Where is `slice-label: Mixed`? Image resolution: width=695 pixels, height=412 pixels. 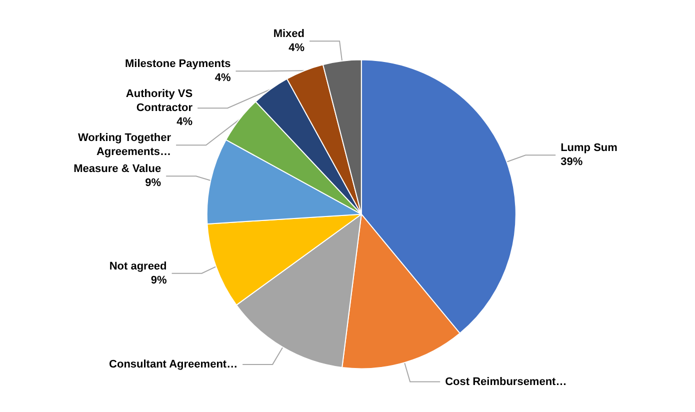 slice-label: Mixed is located at coordinates (289, 34).